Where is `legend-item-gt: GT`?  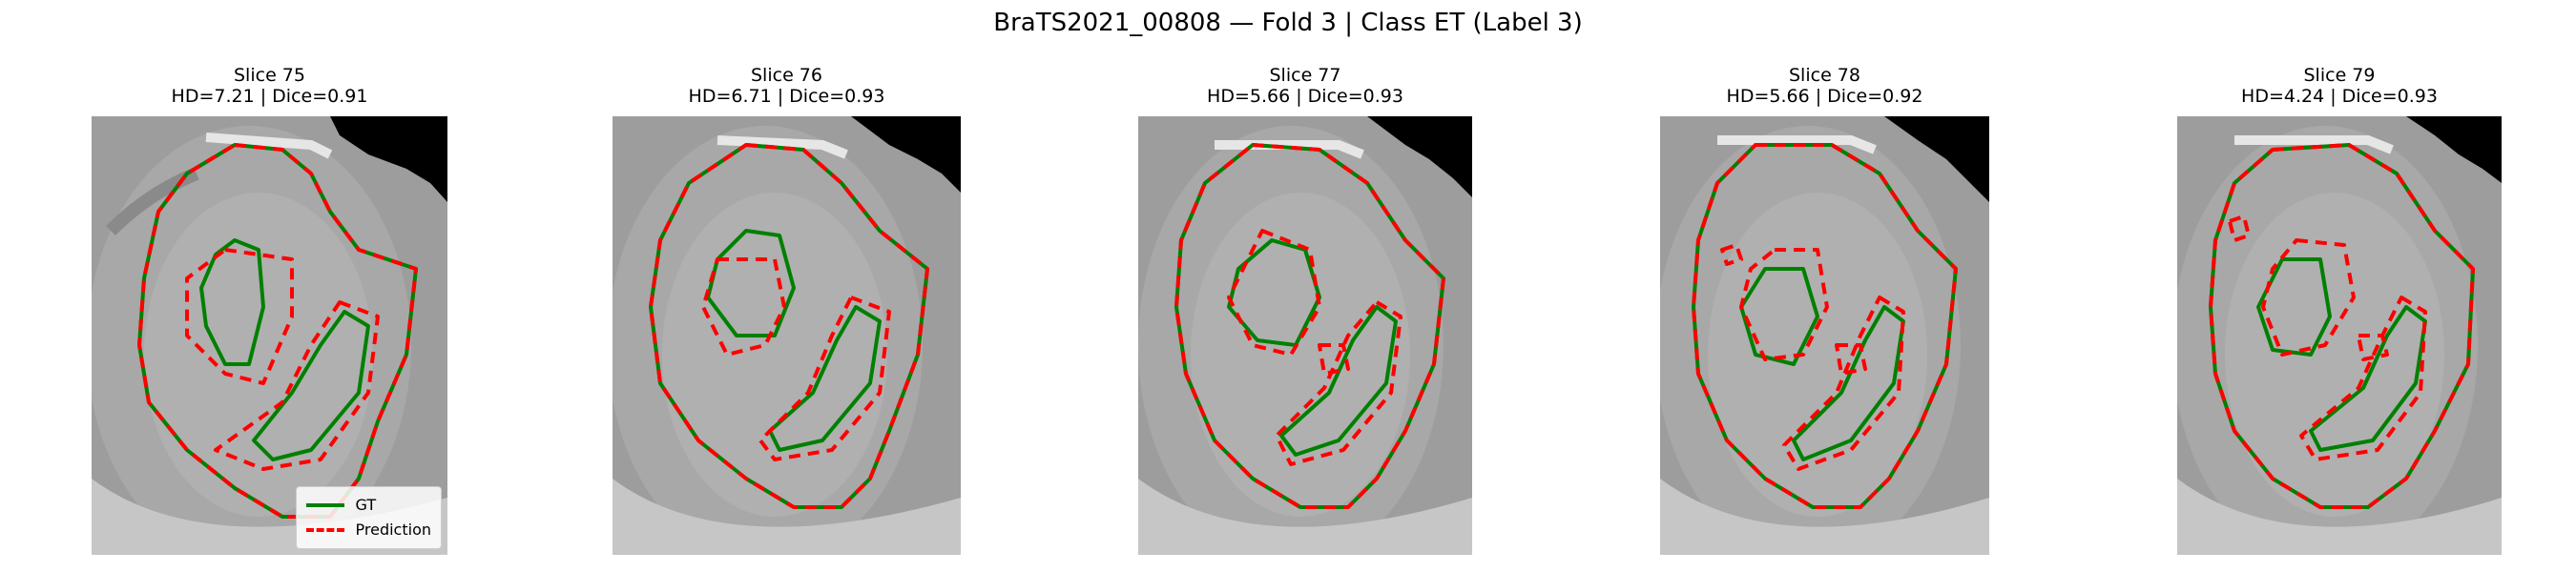 legend-item-gt: GT is located at coordinates (368, 505).